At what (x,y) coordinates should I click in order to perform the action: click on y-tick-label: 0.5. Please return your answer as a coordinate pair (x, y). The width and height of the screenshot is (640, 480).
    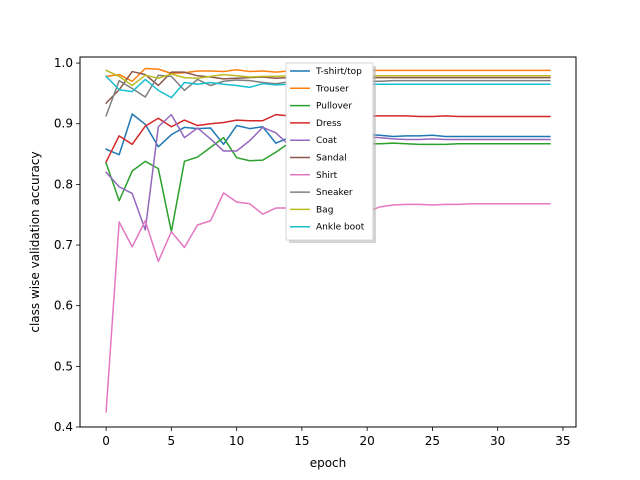
    Looking at the image, I should click on (63, 366).